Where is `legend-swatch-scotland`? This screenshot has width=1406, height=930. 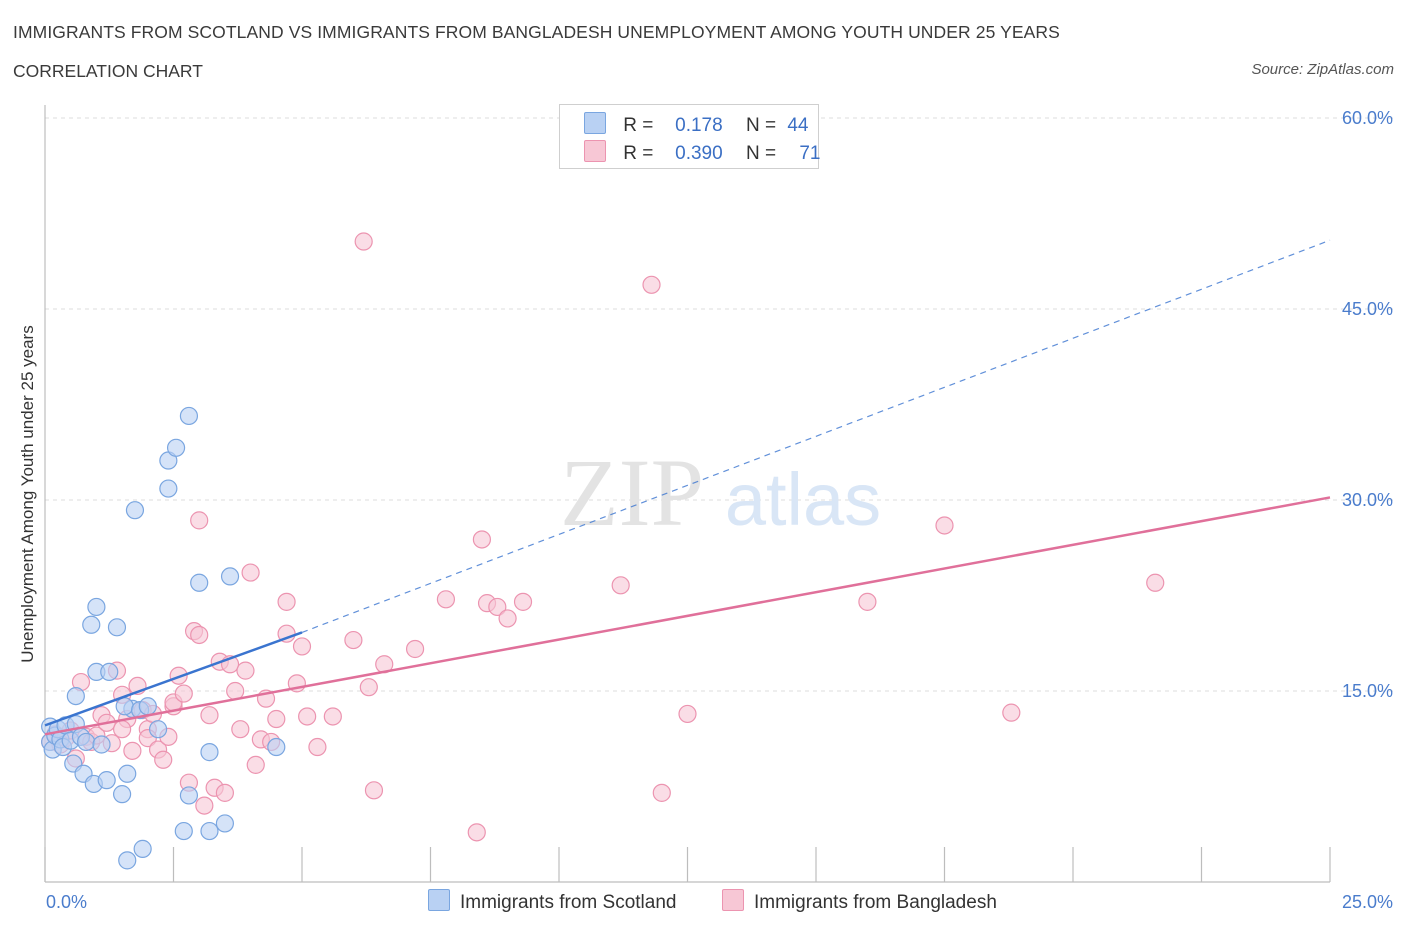
legend-swatch-scotland is located at coordinates (595, 123).